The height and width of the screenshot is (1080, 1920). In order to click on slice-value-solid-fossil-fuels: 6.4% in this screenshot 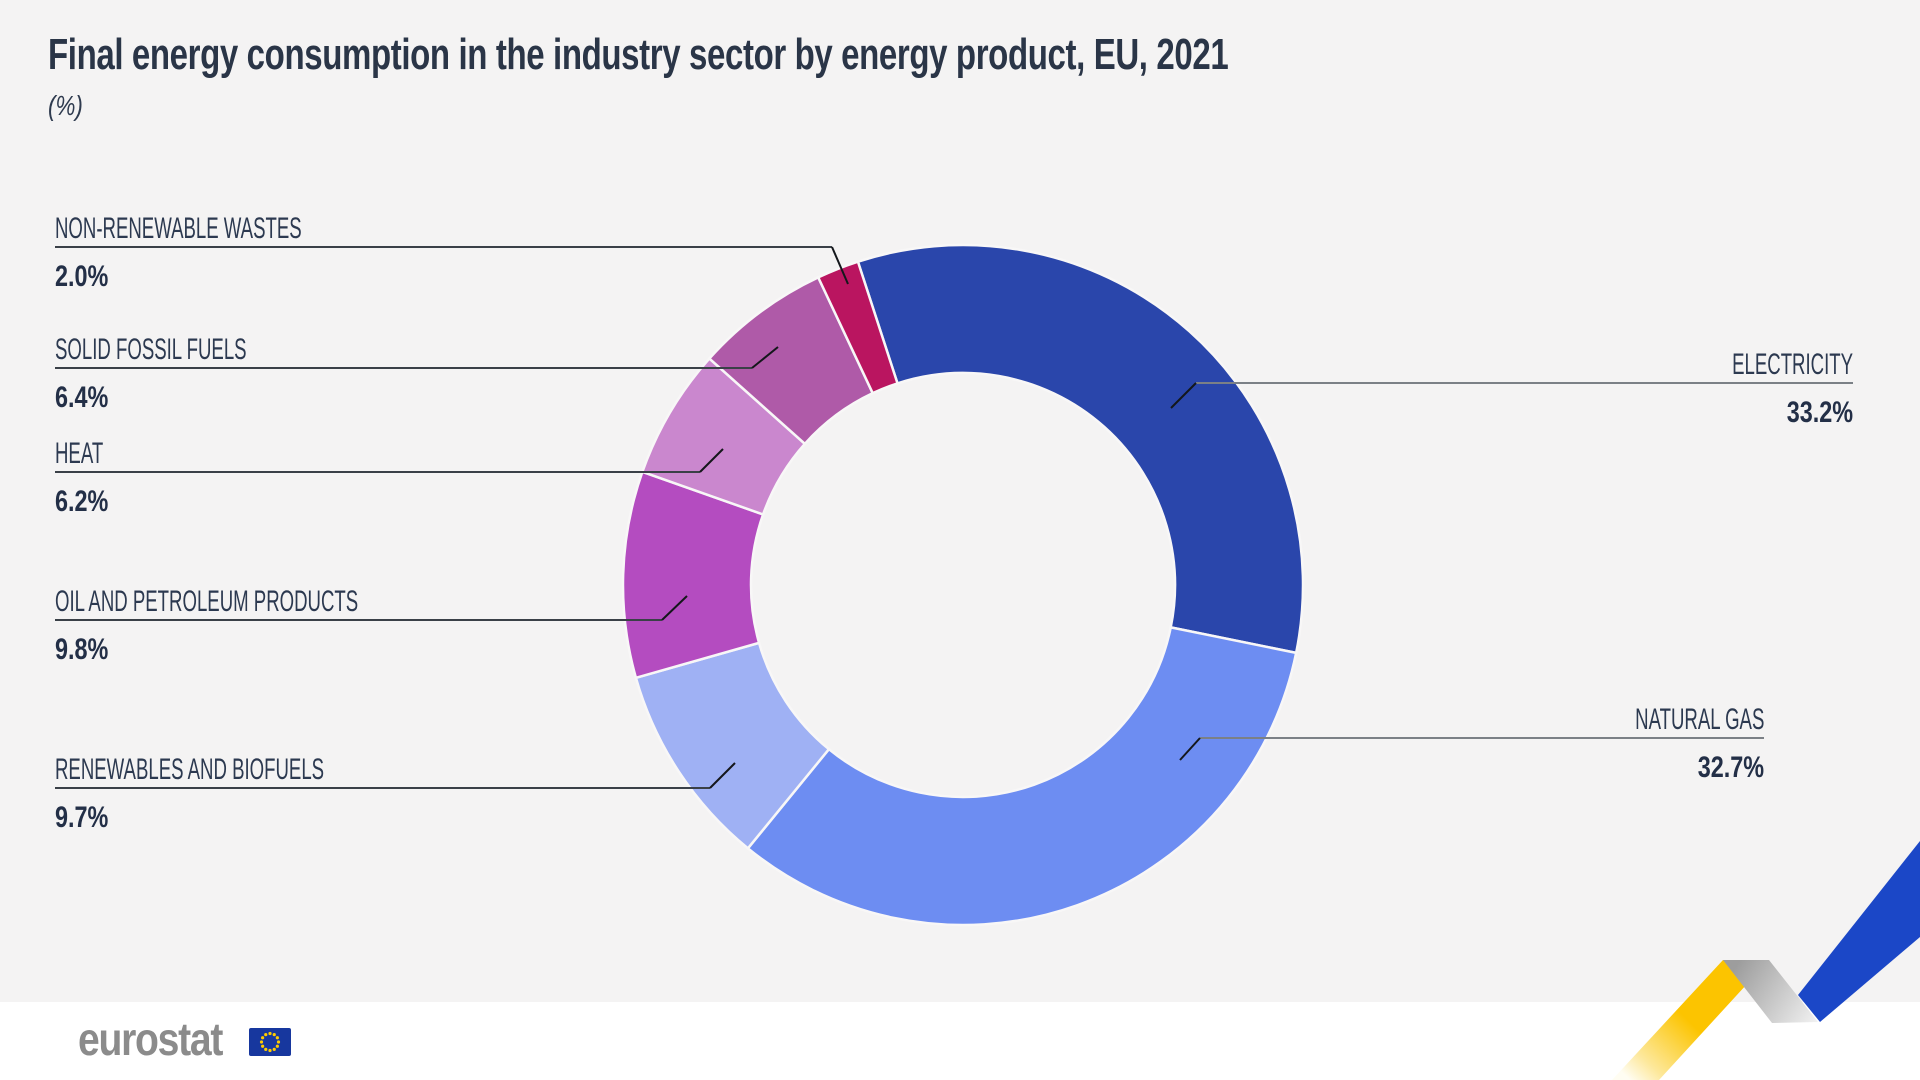, I will do `click(82, 397)`.